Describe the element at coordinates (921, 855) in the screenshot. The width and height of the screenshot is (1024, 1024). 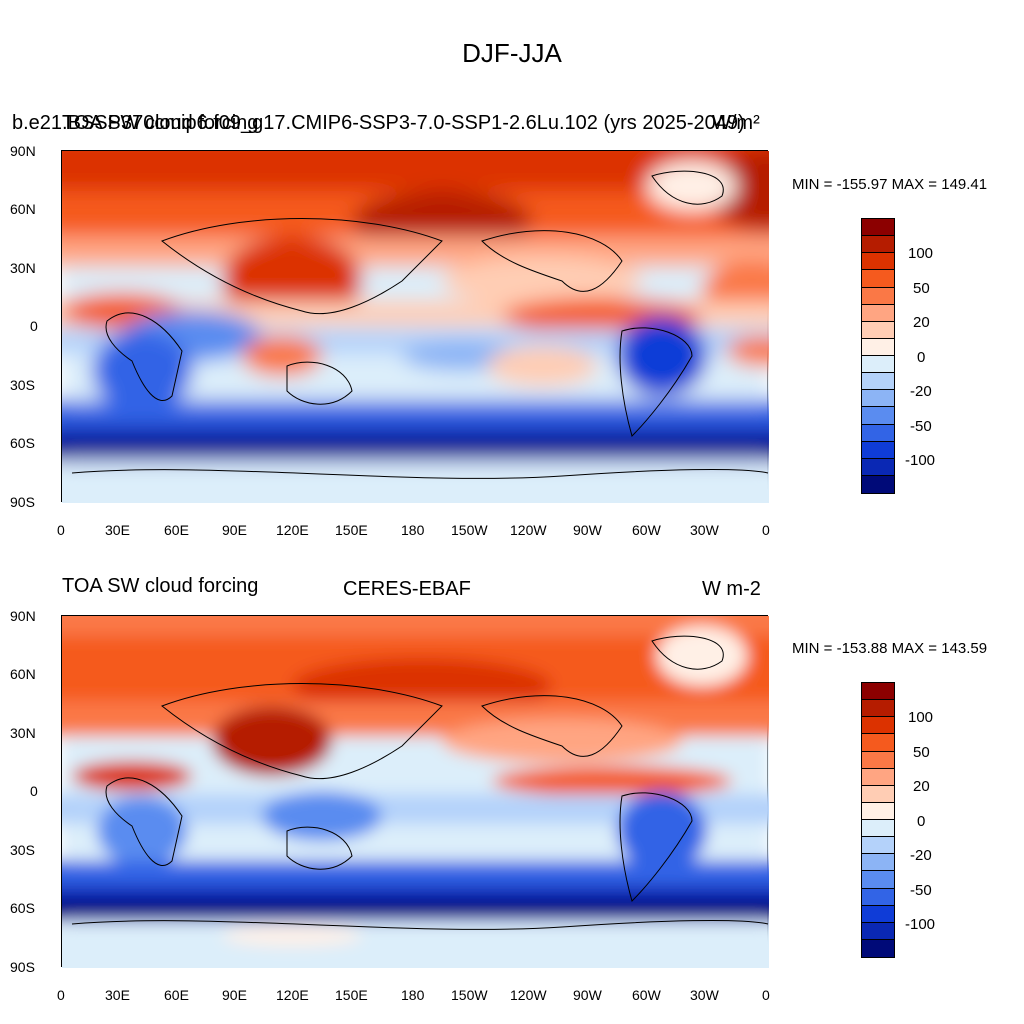
I see `p2-cbar-label: -20` at that location.